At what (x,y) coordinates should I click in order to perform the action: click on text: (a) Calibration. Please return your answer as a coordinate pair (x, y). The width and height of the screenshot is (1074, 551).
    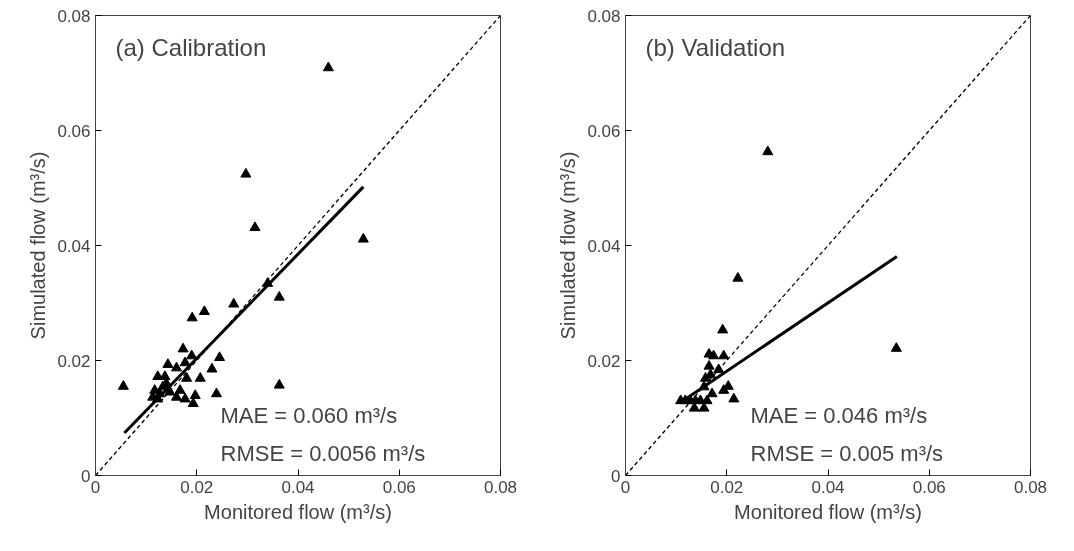
    Looking at the image, I should click on (191, 47).